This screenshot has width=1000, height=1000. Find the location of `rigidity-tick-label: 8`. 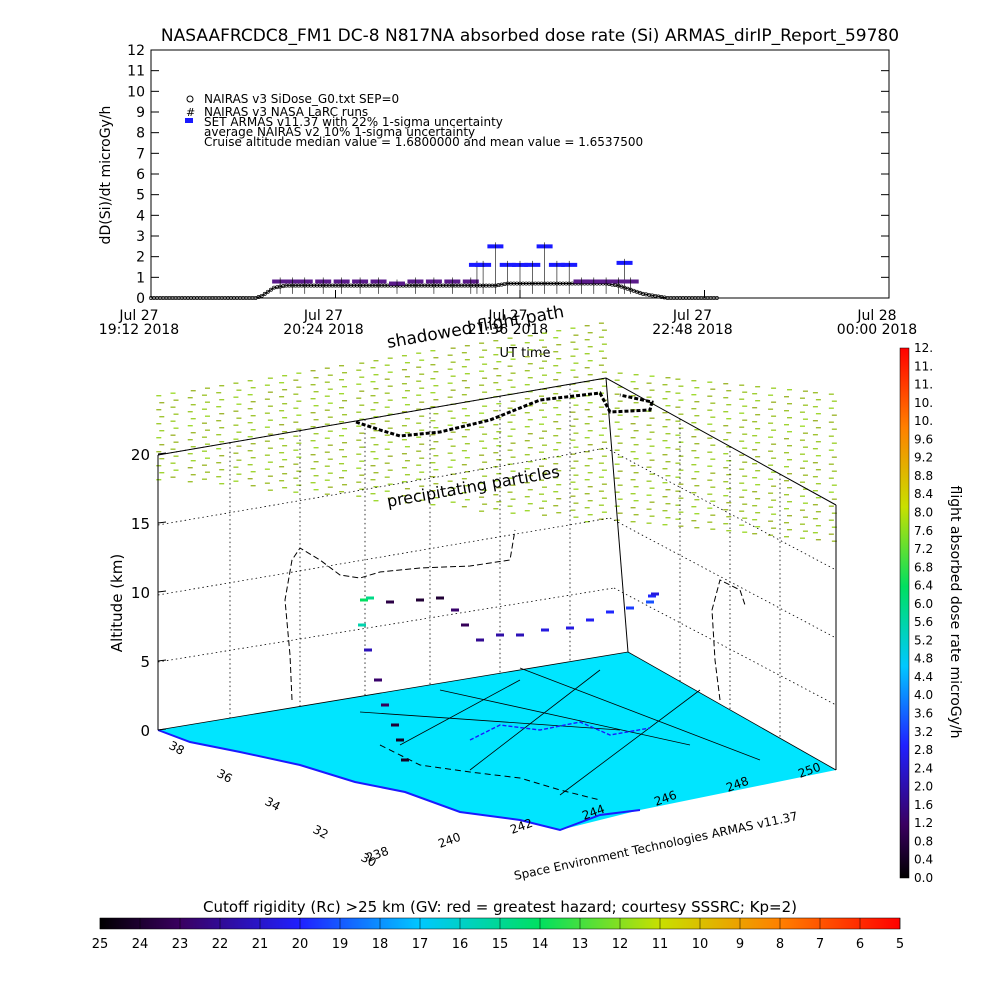

rigidity-tick-label: 8 is located at coordinates (780, 944).